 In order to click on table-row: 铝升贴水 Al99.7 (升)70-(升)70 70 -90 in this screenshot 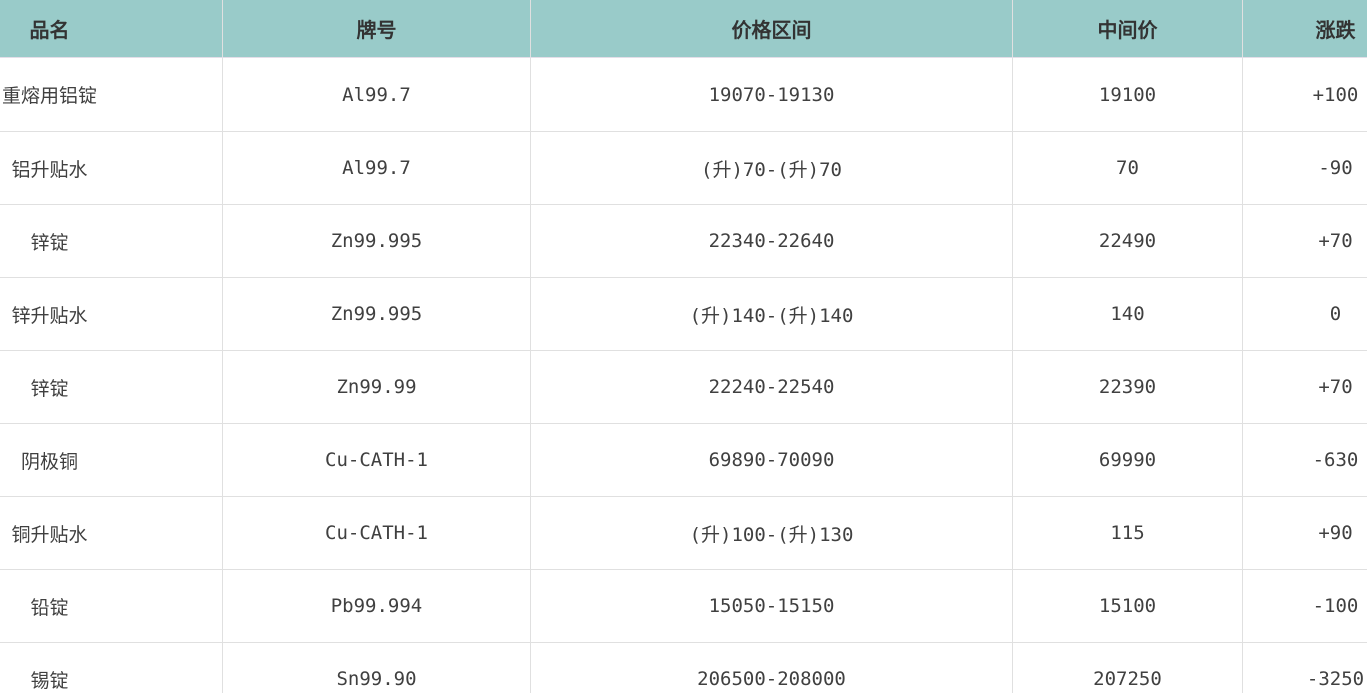, I will do `click(683, 168)`.